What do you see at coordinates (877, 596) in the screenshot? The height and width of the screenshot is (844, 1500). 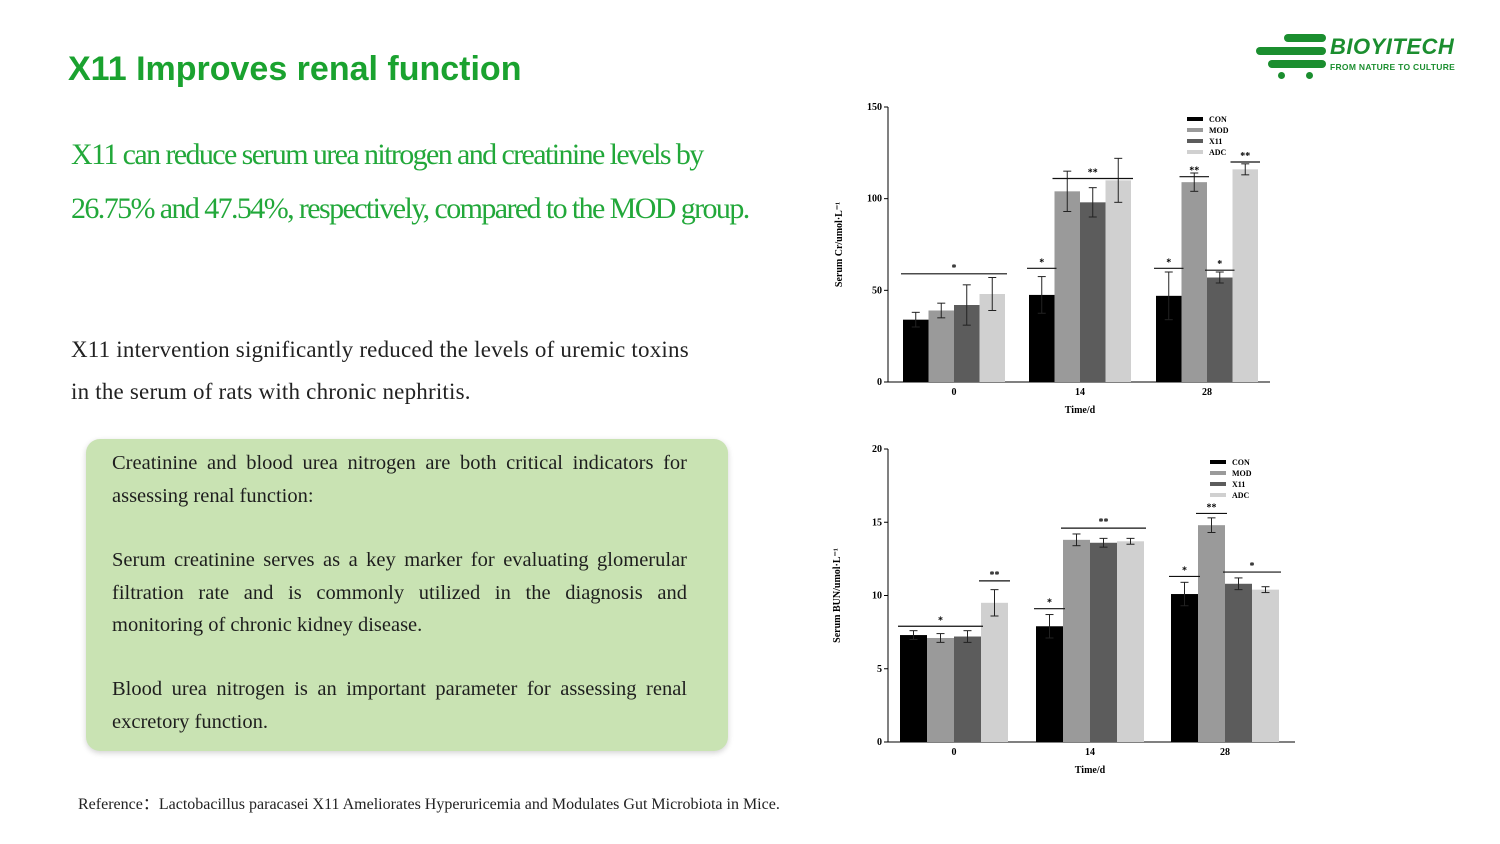 I see `y-tick-label: 10` at bounding box center [877, 596].